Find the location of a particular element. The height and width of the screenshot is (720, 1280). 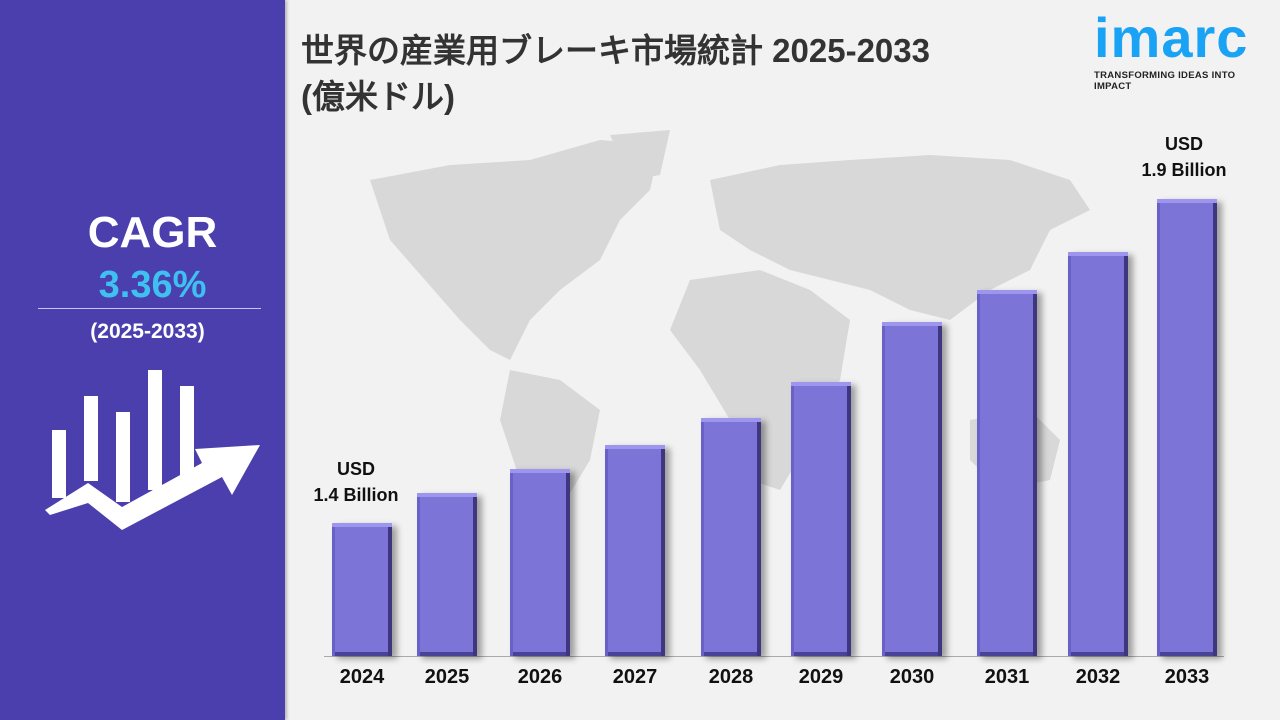

x-label-2029: 2029 is located at coordinates (821, 677).